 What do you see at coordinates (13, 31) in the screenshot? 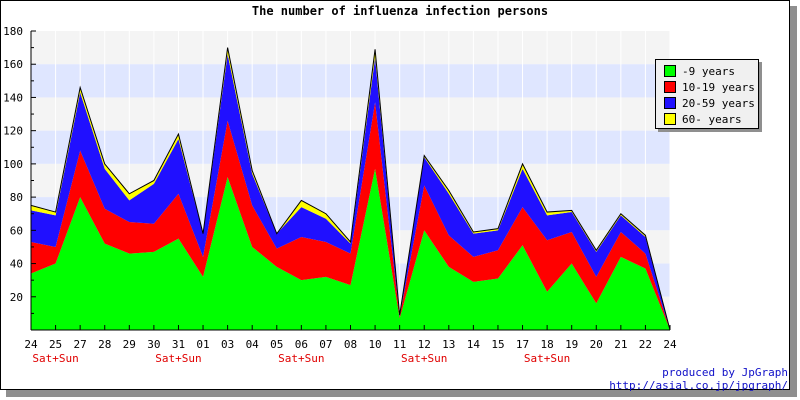
I see `y-tick-label: 180` at bounding box center [13, 31].